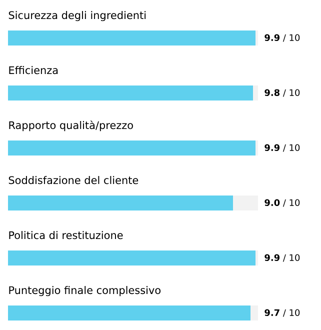 This screenshot has height=330, width=321. What do you see at coordinates (282, 93) in the screenshot?
I see `data-label: 9.8 / 10` at bounding box center [282, 93].